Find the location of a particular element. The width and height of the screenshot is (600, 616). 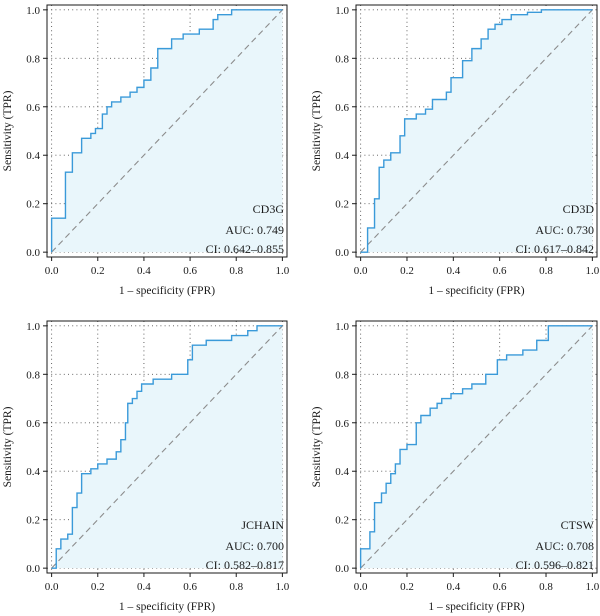

gene-name-label: CTSW is located at coordinates (578, 525).